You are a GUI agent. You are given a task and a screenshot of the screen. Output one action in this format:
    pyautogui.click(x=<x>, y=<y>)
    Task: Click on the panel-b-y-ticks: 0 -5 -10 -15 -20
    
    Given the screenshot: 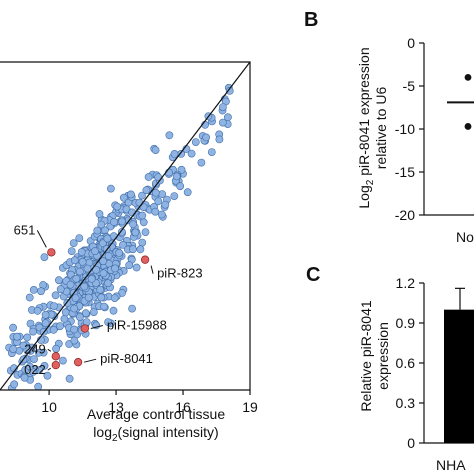 What is the action you would take?
    pyautogui.click(x=409, y=129)
    